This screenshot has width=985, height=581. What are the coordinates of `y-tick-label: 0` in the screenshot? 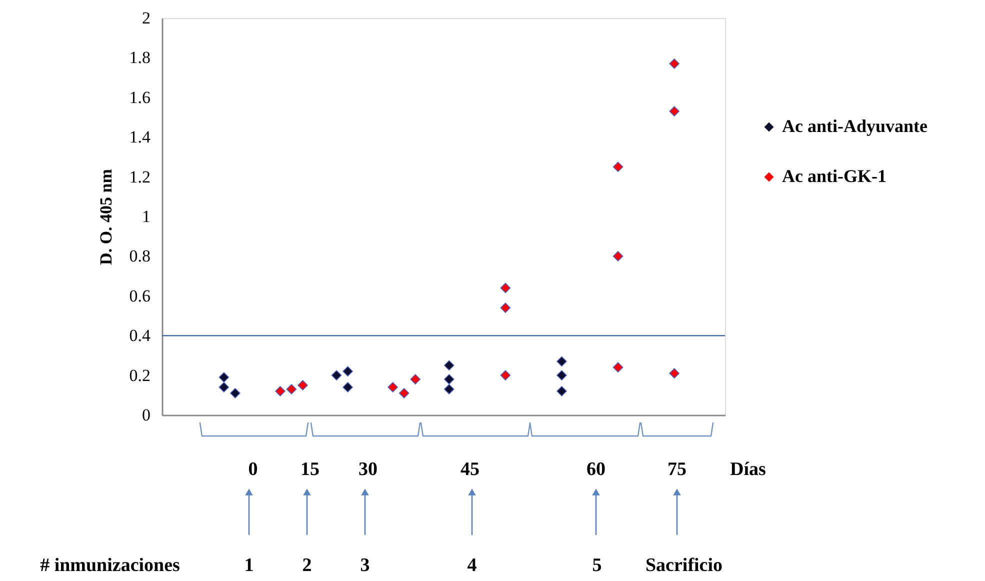 It's located at (146, 415).